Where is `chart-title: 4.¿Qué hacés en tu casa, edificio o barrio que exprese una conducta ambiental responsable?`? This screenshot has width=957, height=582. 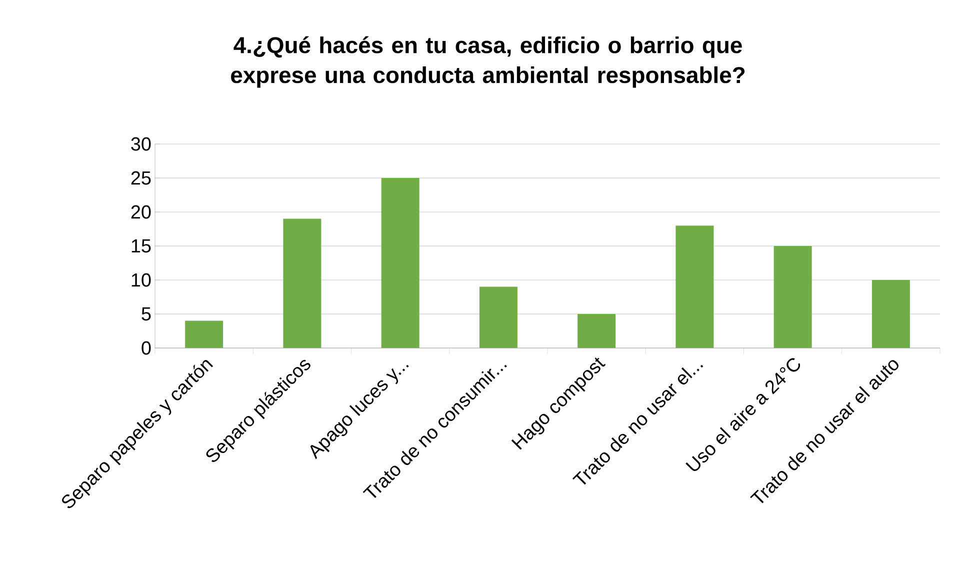 chart-title: 4.¿Qué hacés en tu casa, edificio o barrio que exprese una conducta ambiental responsable? is located at coordinates (488, 62).